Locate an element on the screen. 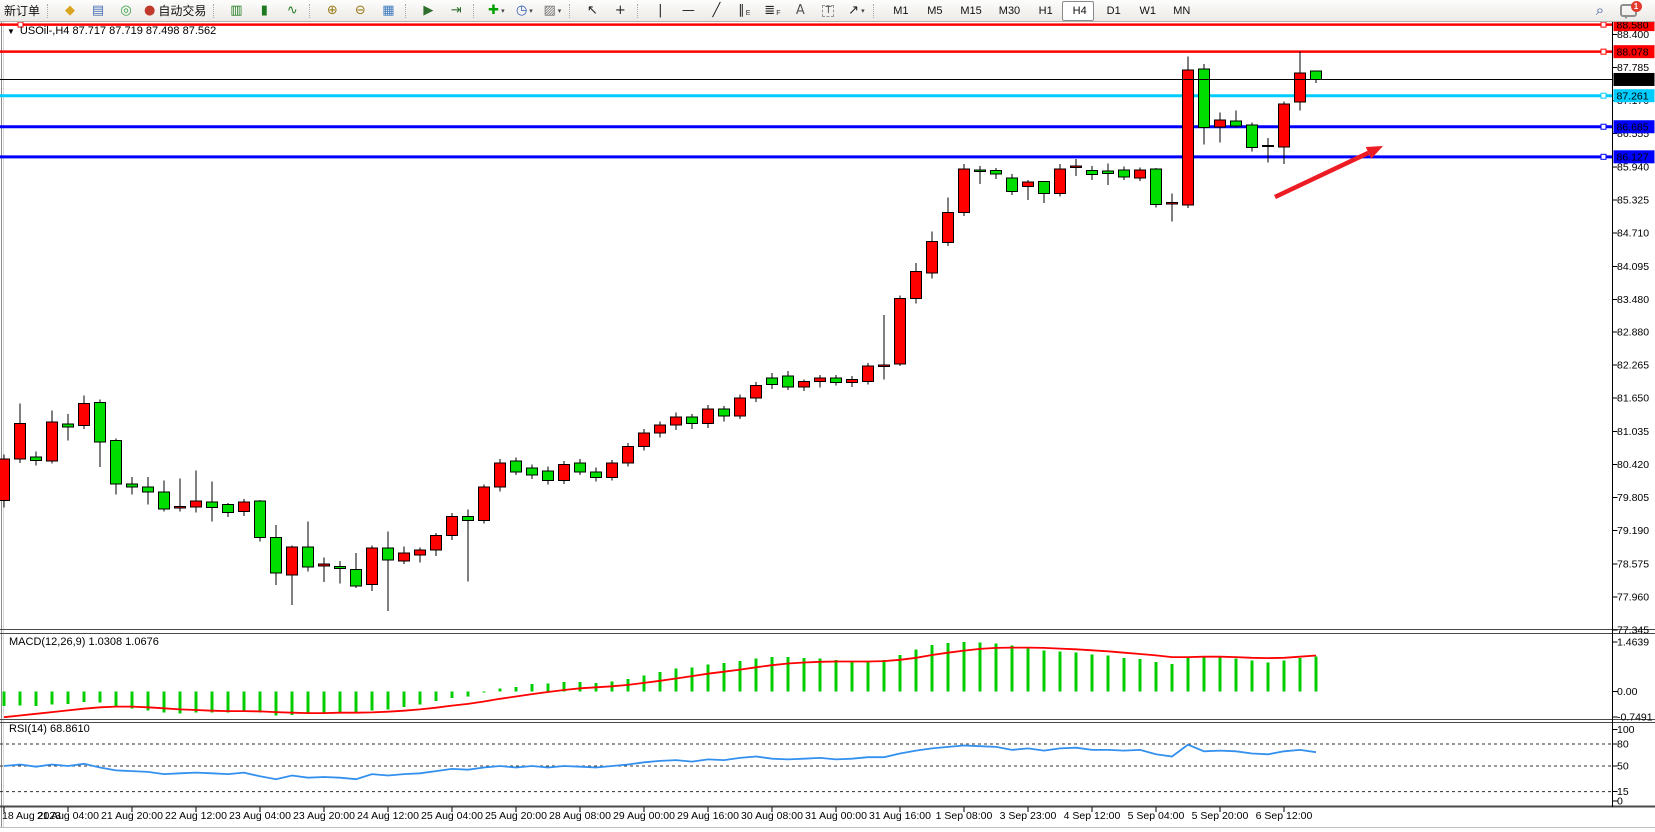 The width and height of the screenshot is (1655, 832). timeframe-m15-button: M15 is located at coordinates (969, 11).